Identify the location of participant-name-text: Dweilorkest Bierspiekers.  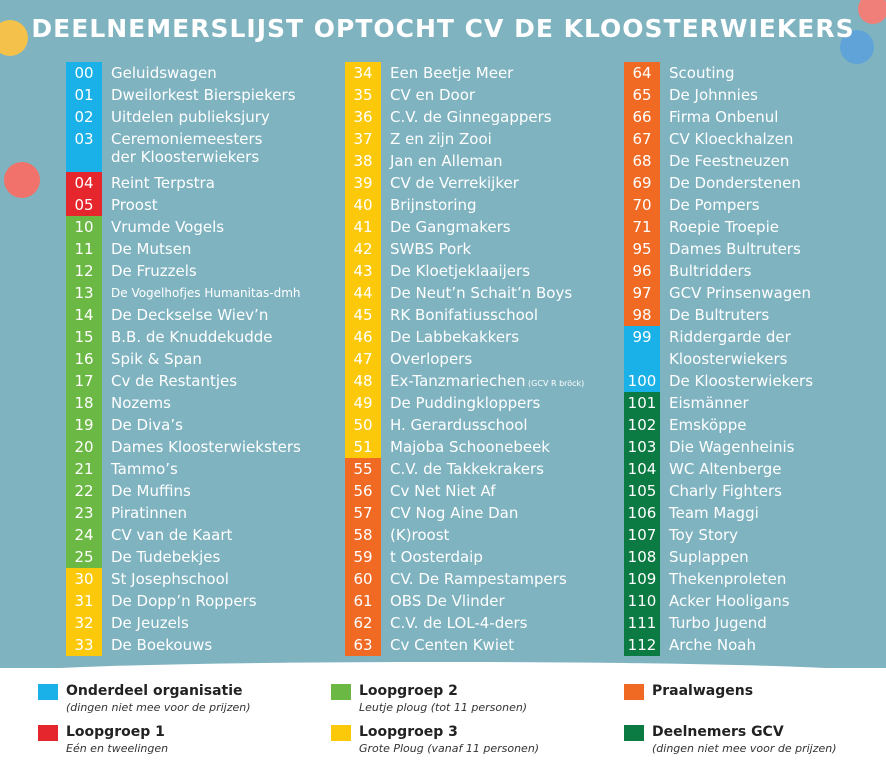
(203, 95).